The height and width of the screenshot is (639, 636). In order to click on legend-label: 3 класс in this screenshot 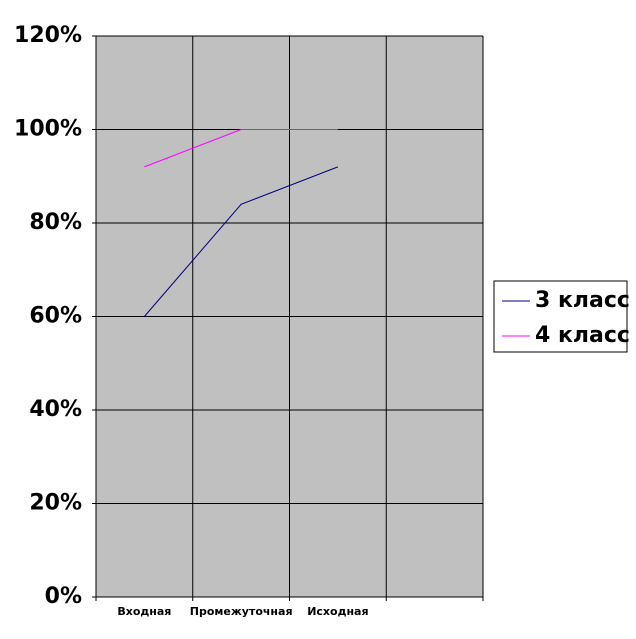, I will do `click(582, 300)`.